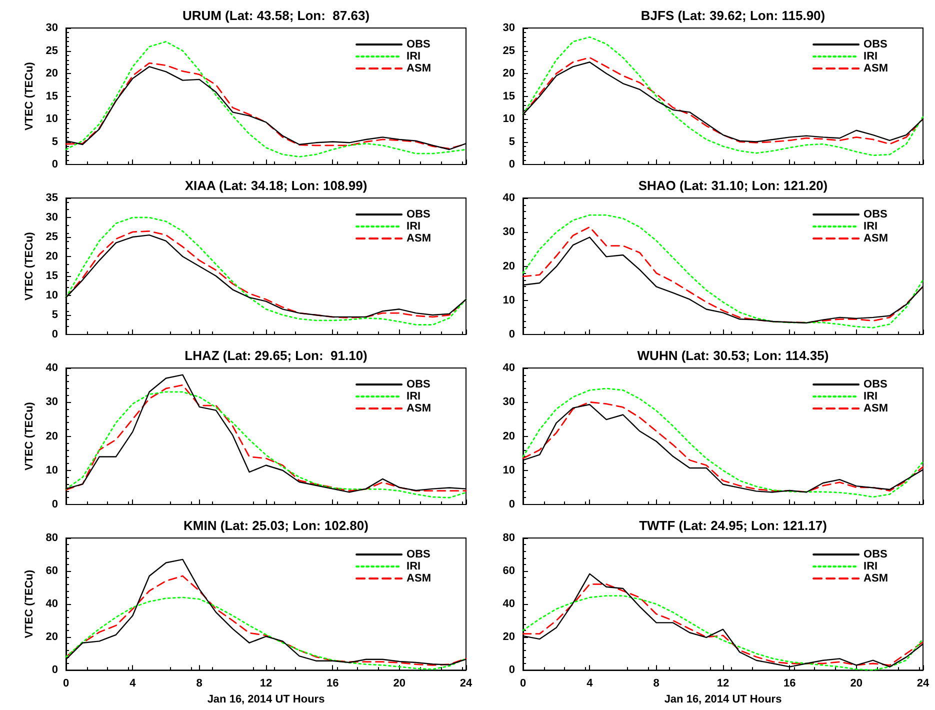  I want to click on chart-title: BJFS (Lat: 39.62; Lon: 115.90), so click(733, 15).